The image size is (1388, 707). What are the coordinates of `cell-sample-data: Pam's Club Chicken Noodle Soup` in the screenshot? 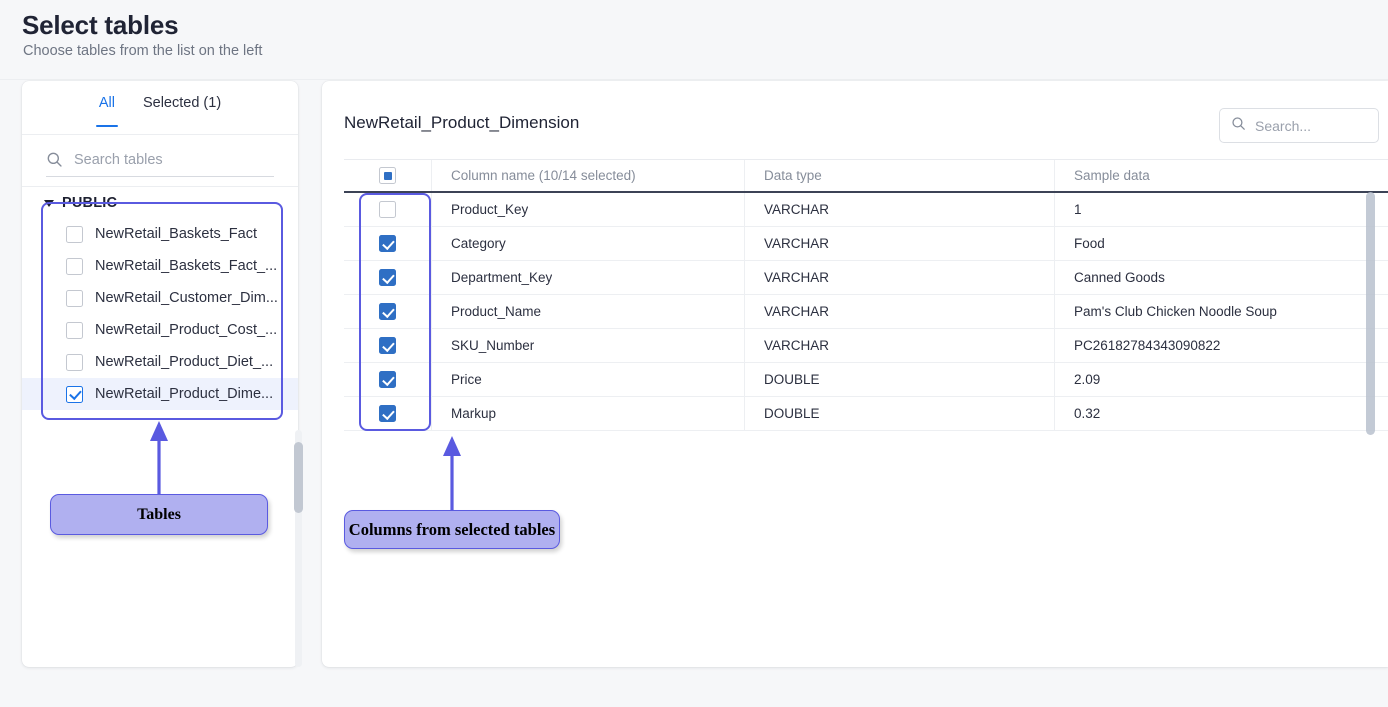 It's located at (1175, 311).